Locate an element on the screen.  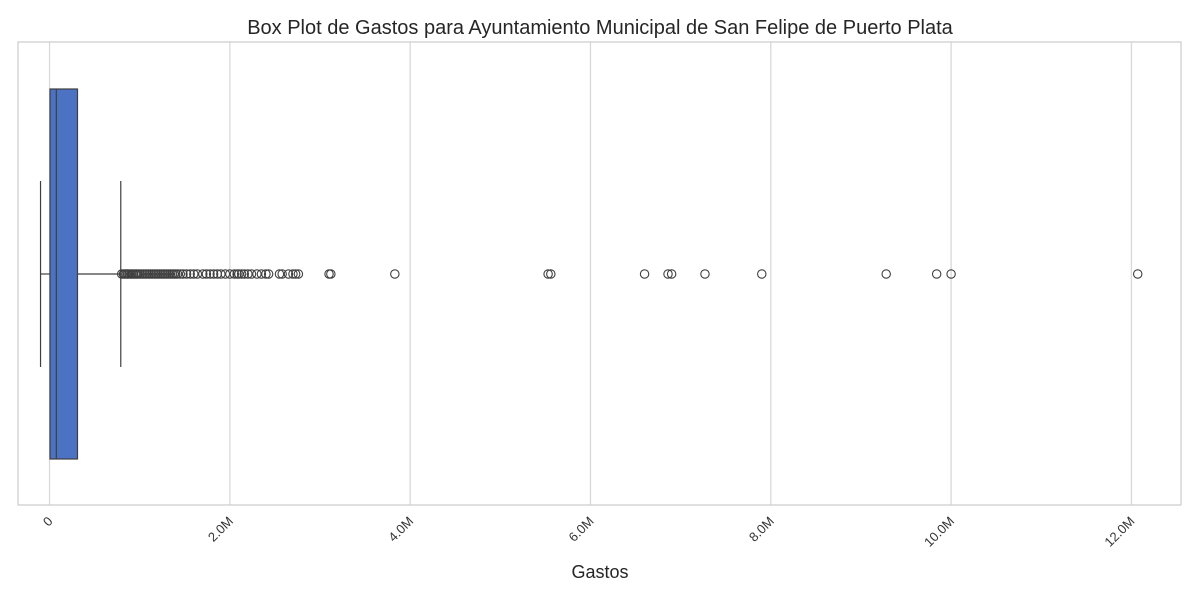
box-layer is located at coordinates (80, 274).